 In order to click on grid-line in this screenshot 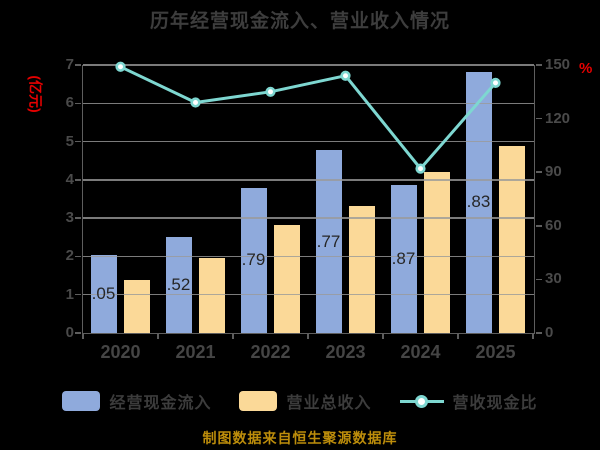, I will do `click(308, 65)`.